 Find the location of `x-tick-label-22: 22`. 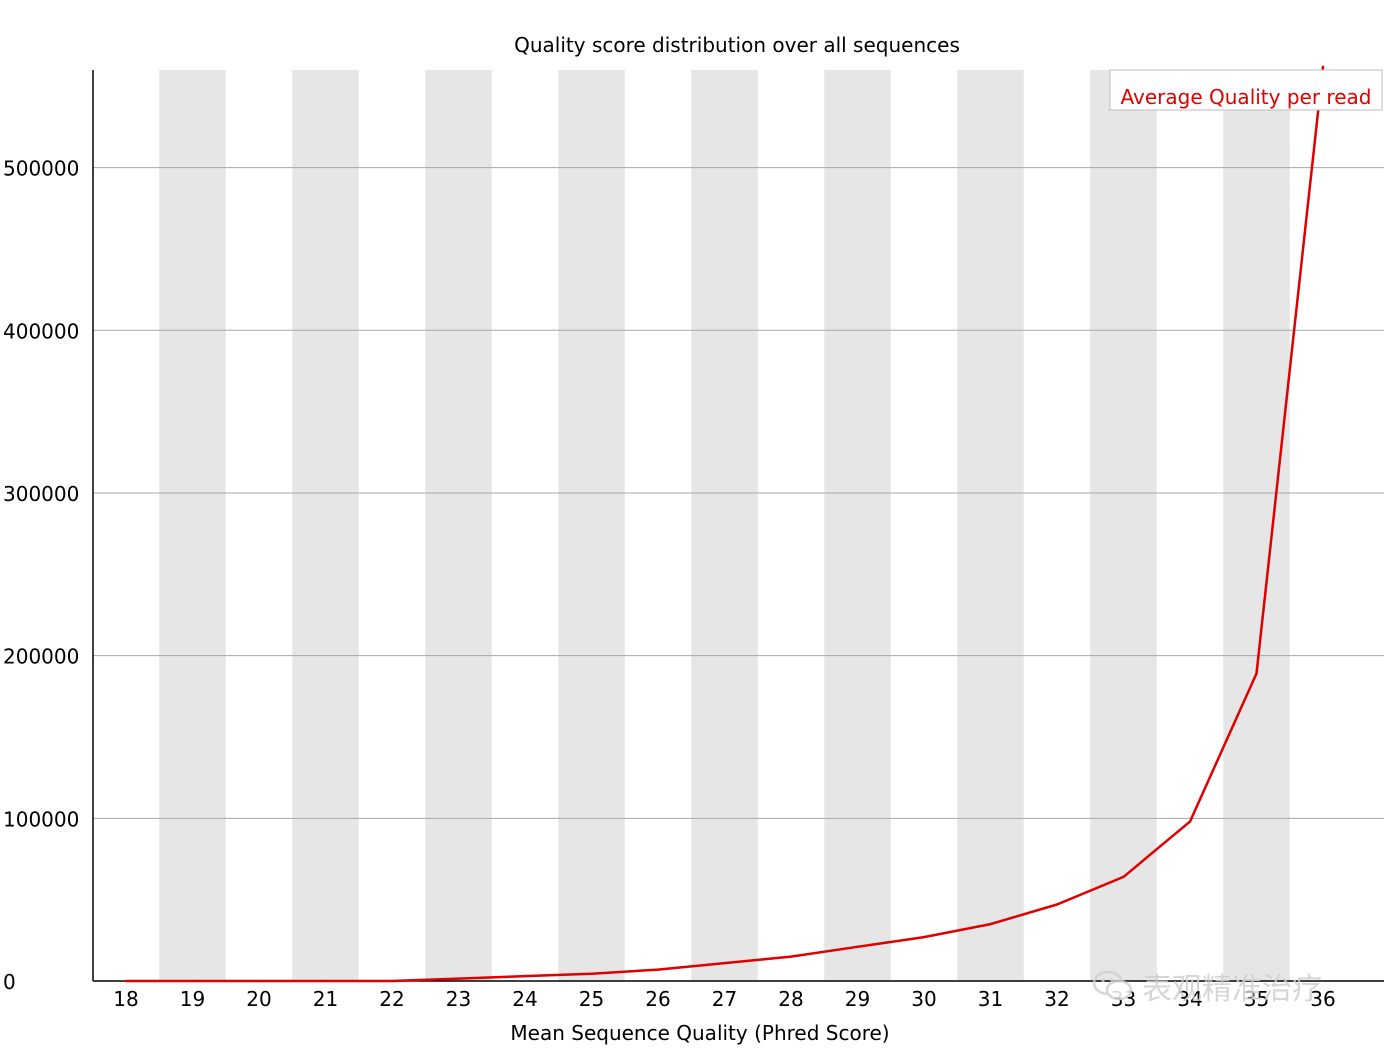

x-tick-label-22: 22 is located at coordinates (391, 999).